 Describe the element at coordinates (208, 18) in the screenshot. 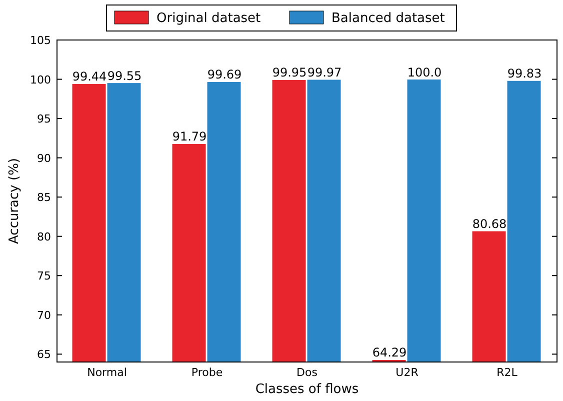

I see `legend-label: Original dataset` at that location.